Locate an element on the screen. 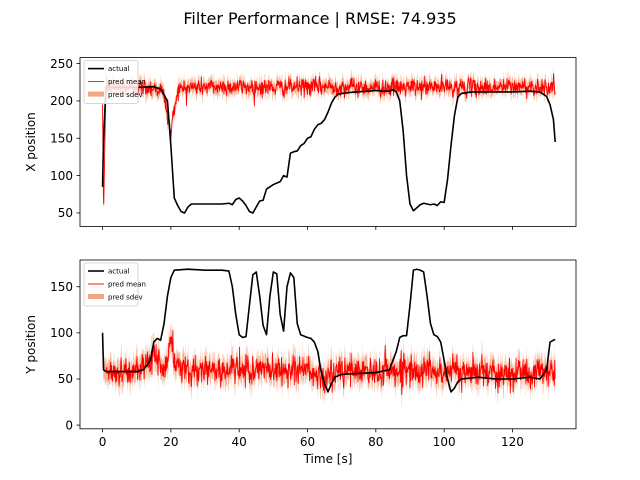 This screenshot has height=480, width=640. x-tick-label: 40 is located at coordinates (239, 442).